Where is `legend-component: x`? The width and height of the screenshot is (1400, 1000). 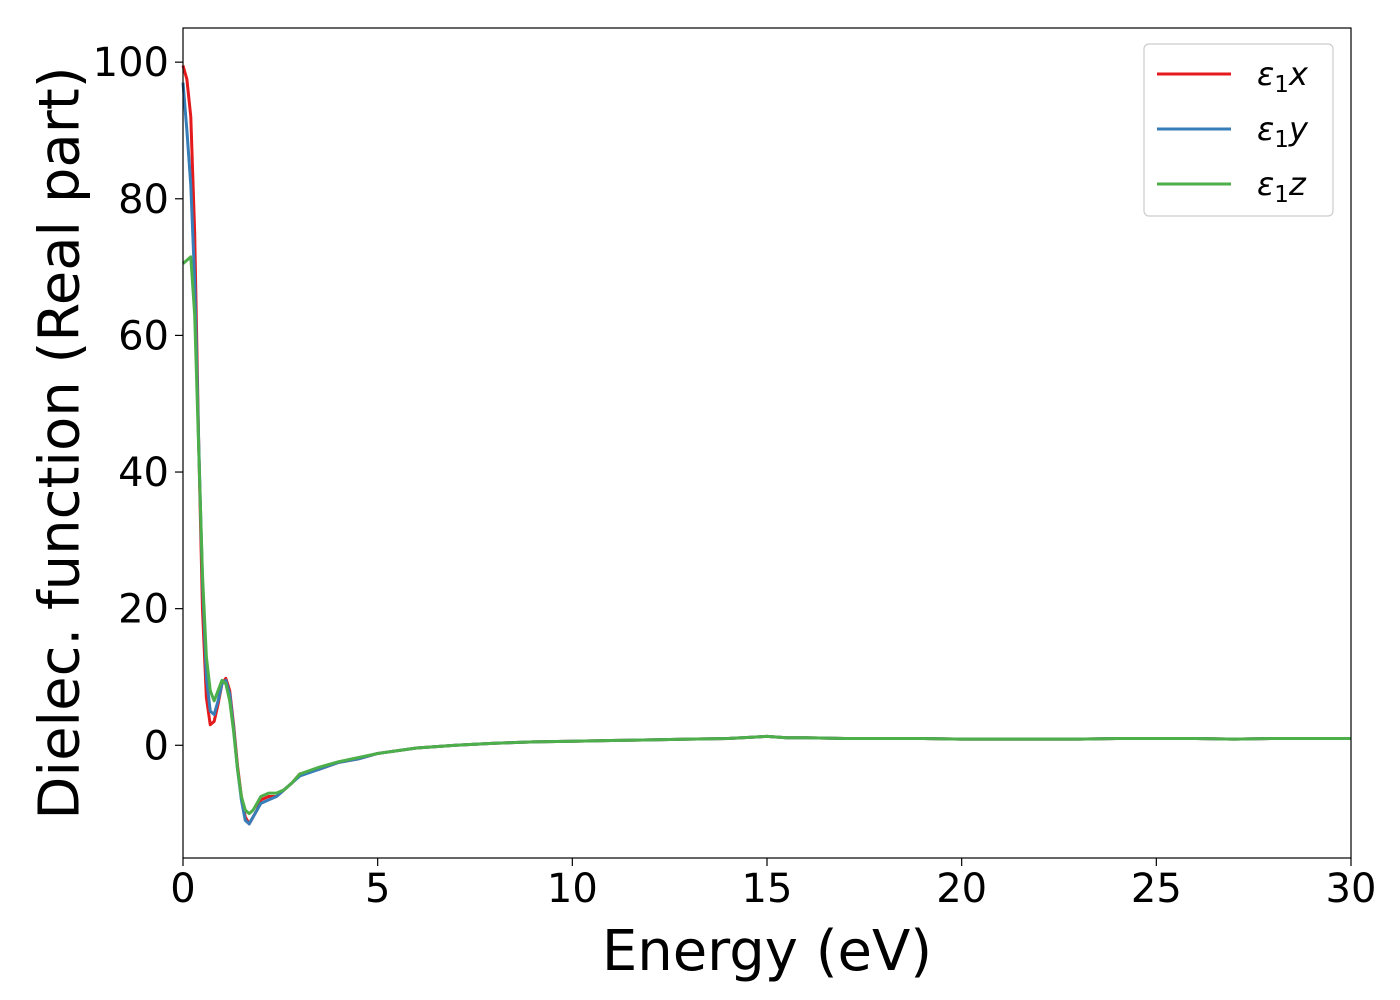 legend-component: x is located at coordinates (1298, 74).